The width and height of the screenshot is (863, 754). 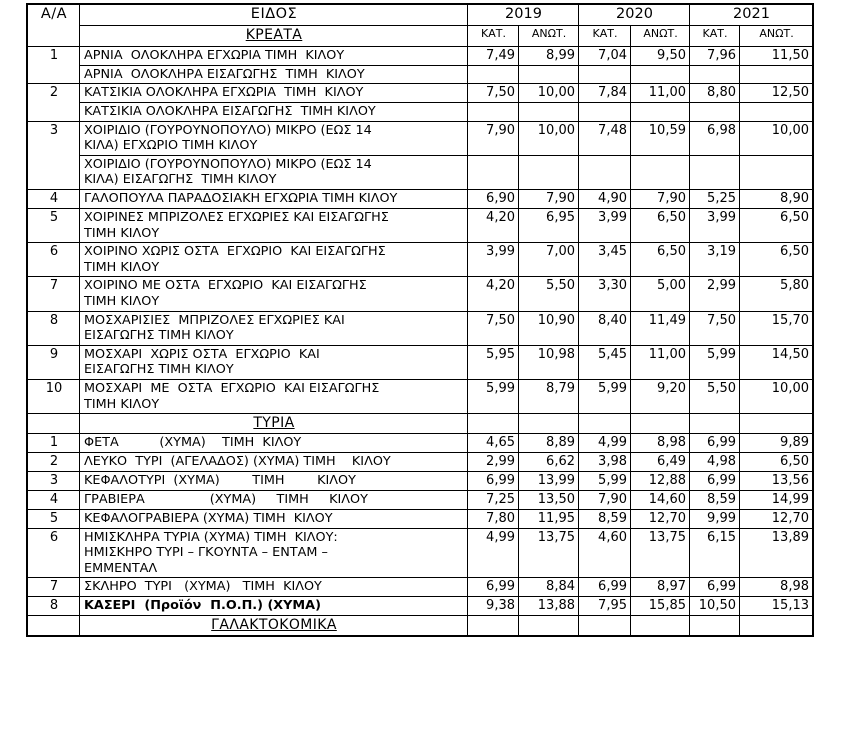 I want to click on row-value-4: 7,50, so click(x=714, y=328).